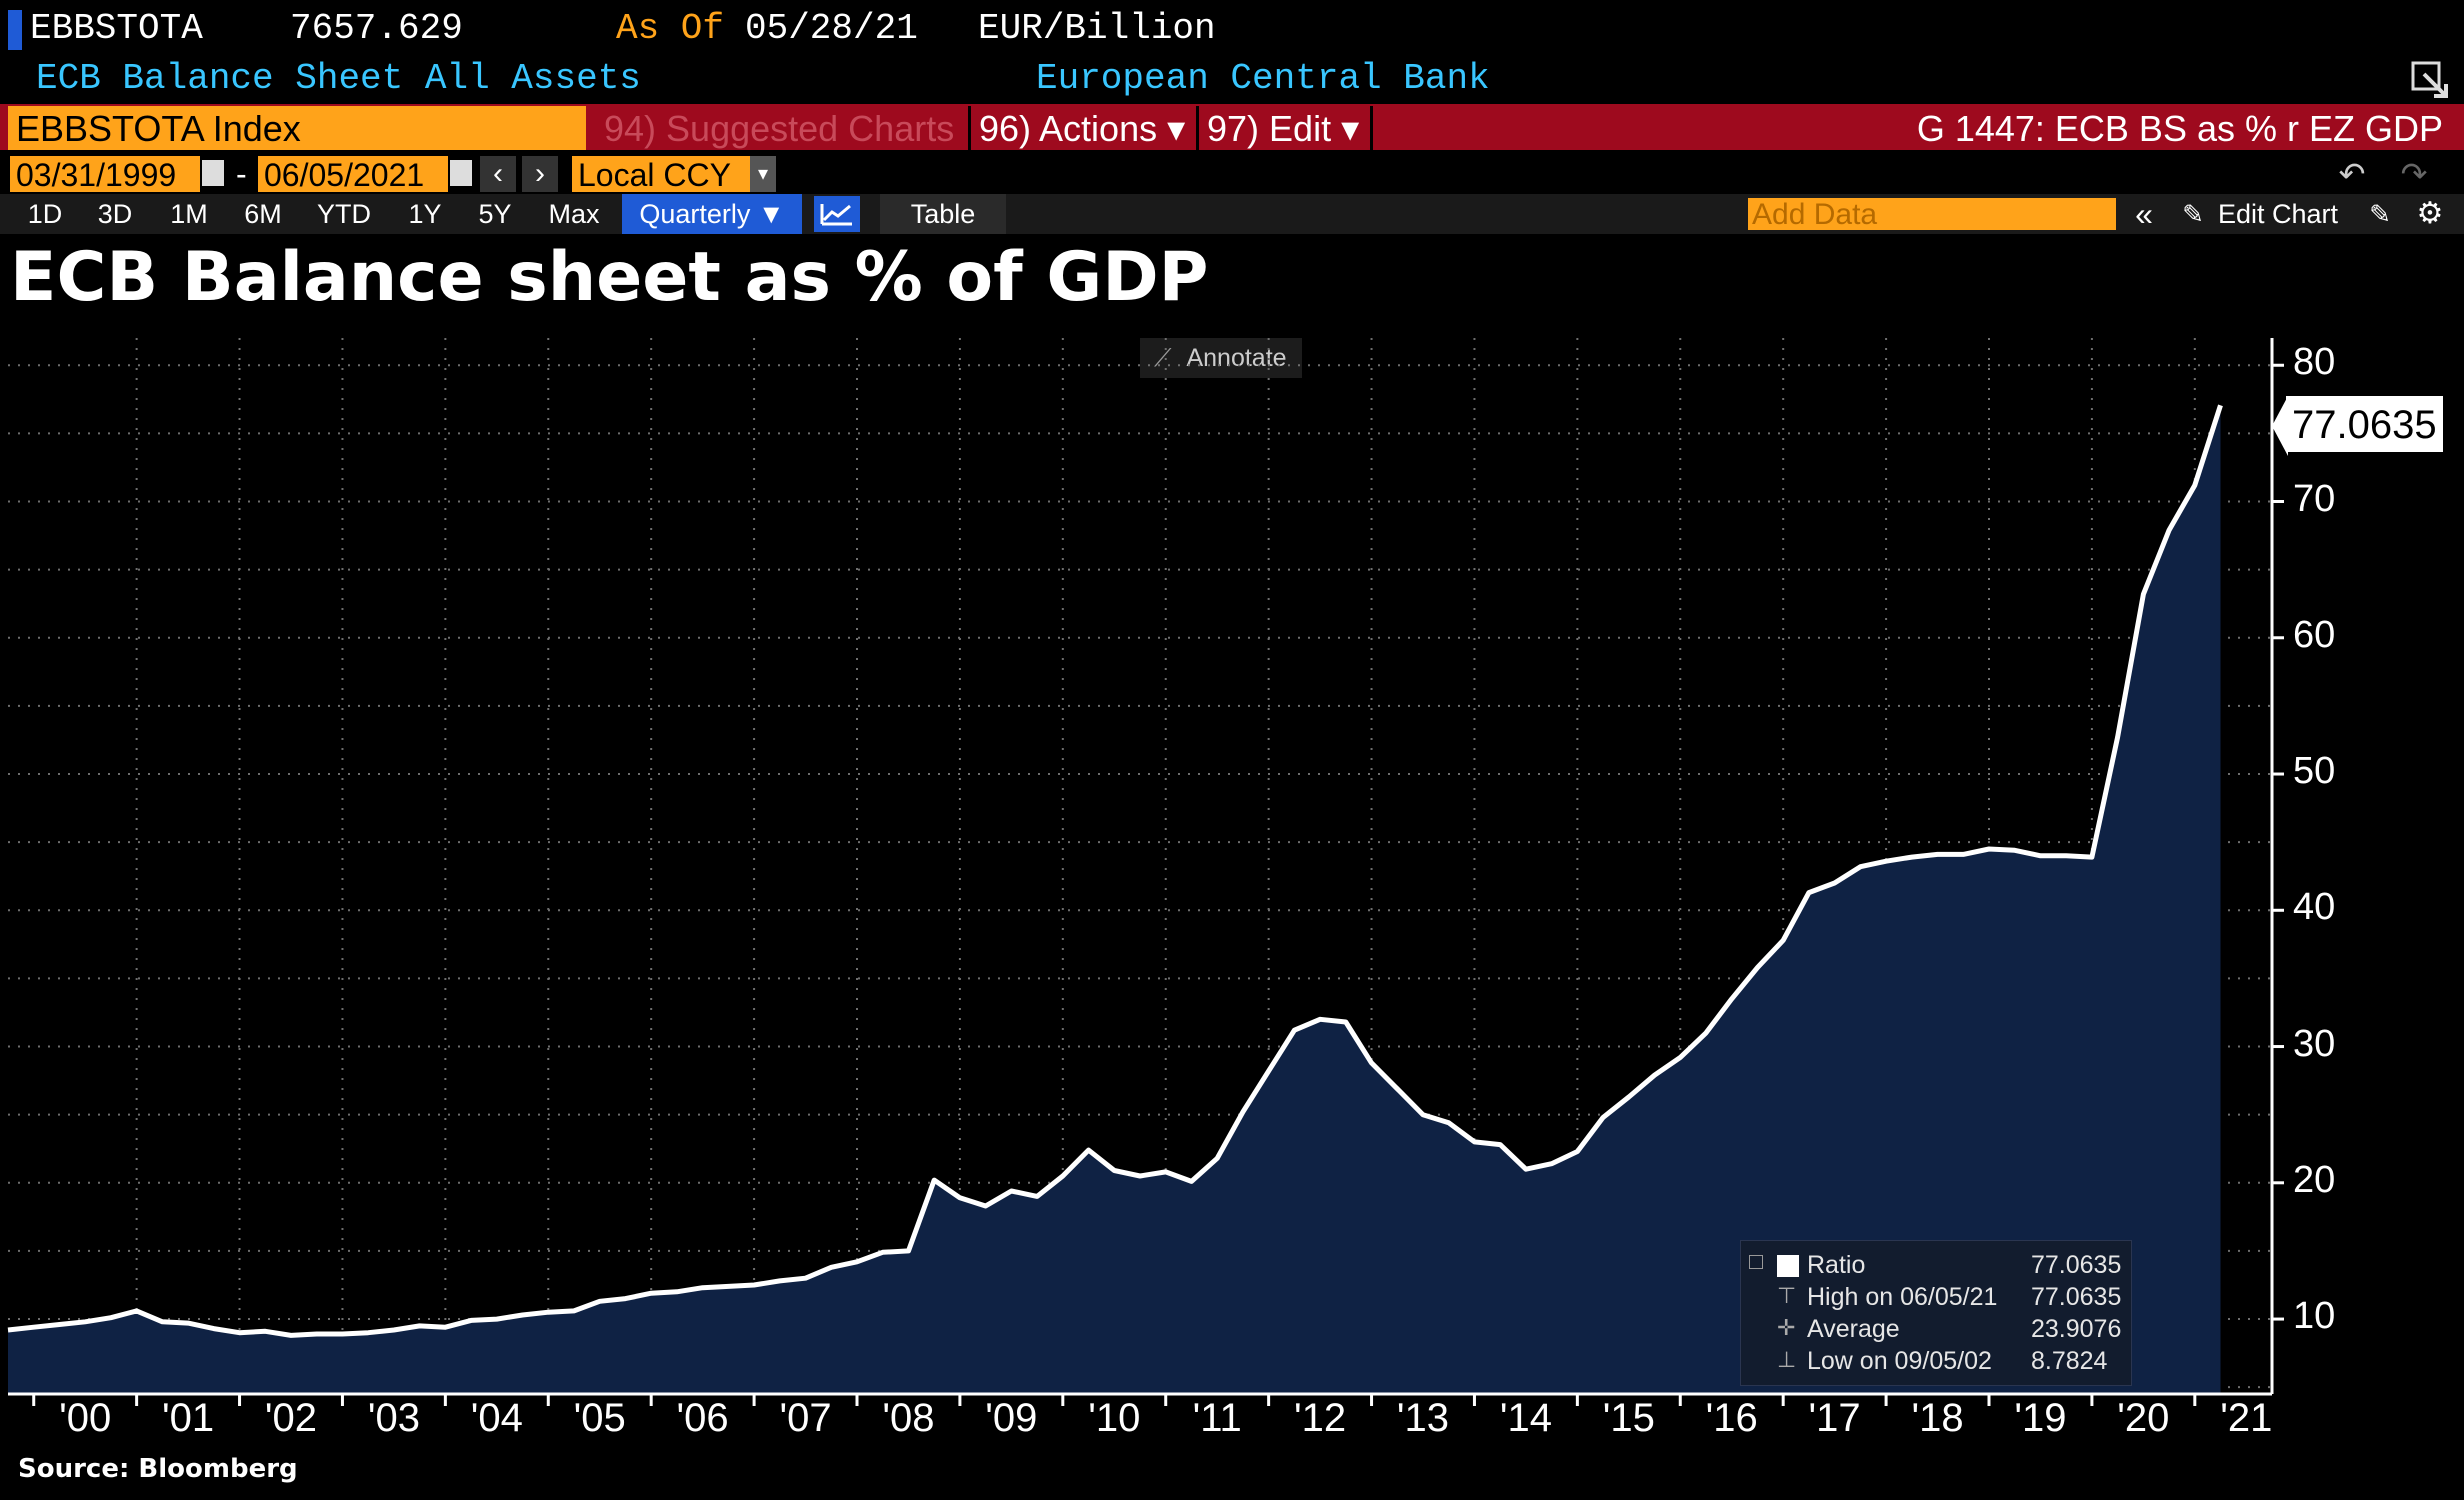 The width and height of the screenshot is (2464, 1500). Describe the element at coordinates (2314, 362) in the screenshot. I see `y-tick-label: 80` at that location.